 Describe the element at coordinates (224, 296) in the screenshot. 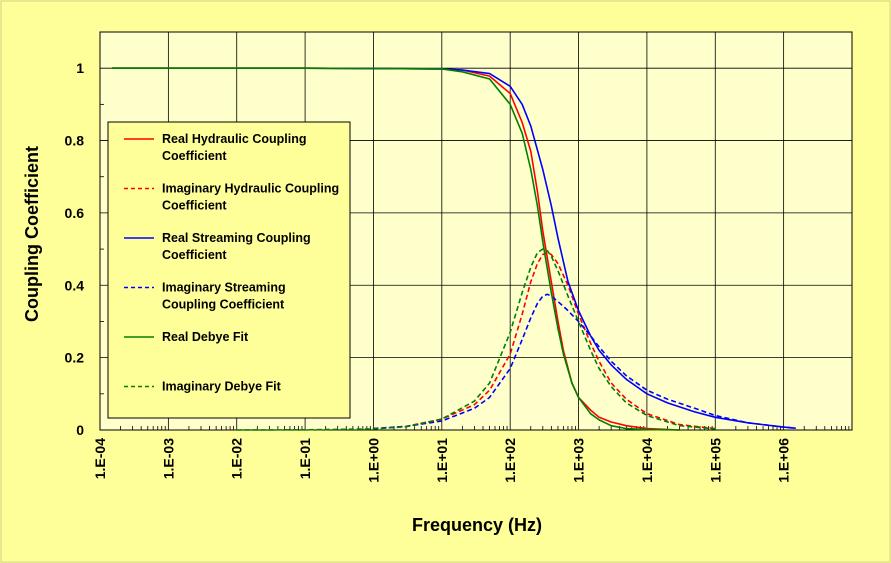

I see `legend-label: Imaginary Streaming Coupling Coefficient` at that location.